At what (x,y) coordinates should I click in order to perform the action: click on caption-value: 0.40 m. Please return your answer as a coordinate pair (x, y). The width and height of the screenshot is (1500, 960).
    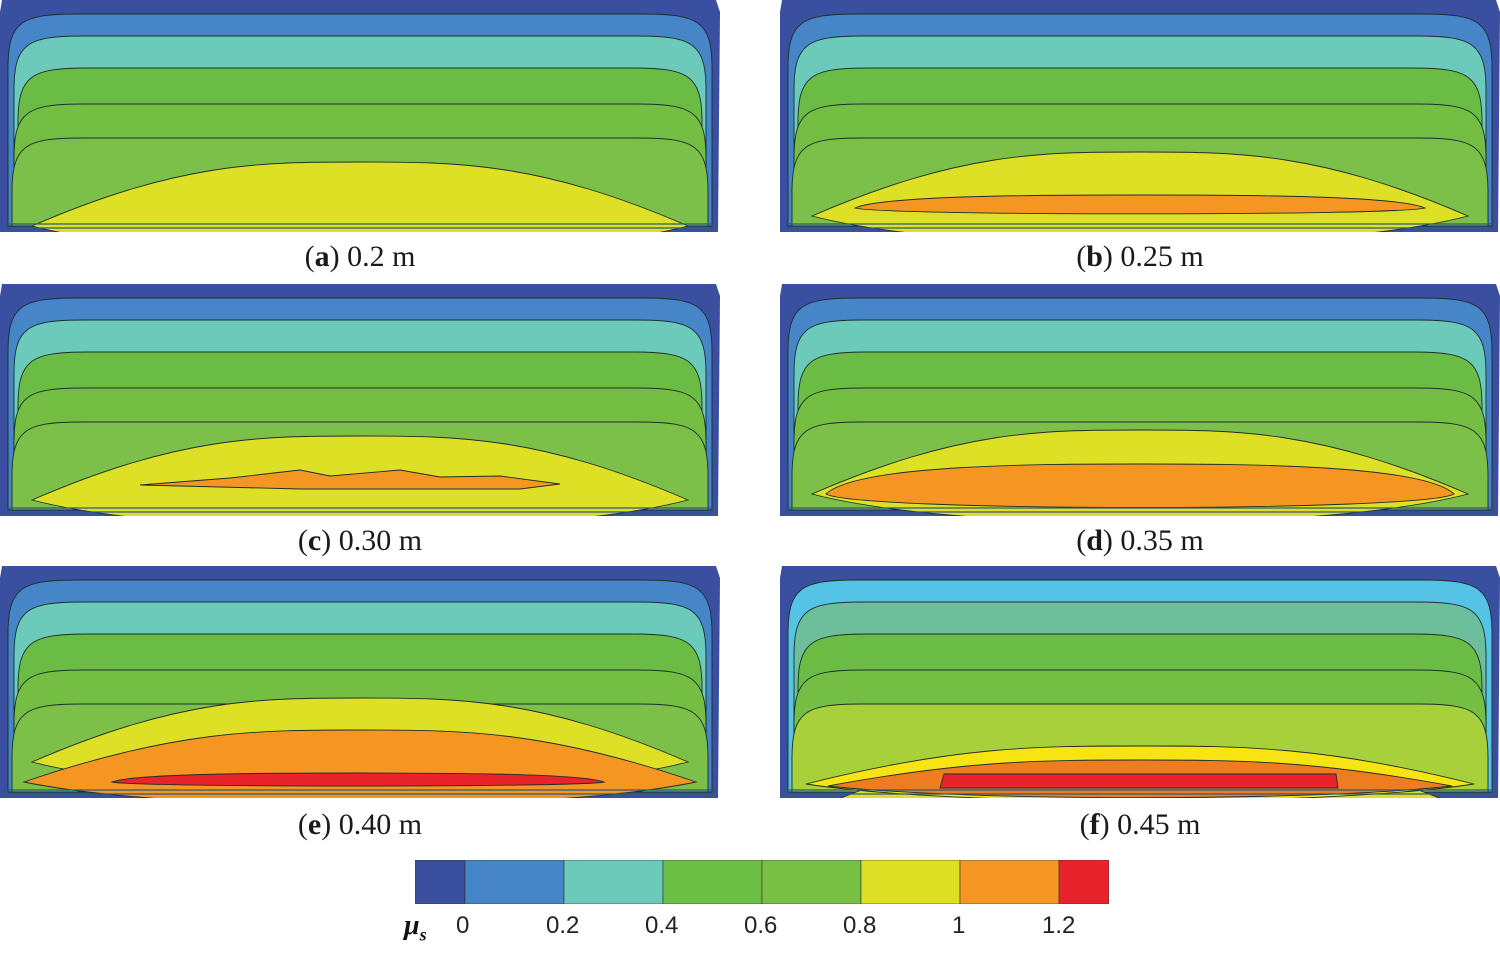
    Looking at the image, I should click on (380, 824).